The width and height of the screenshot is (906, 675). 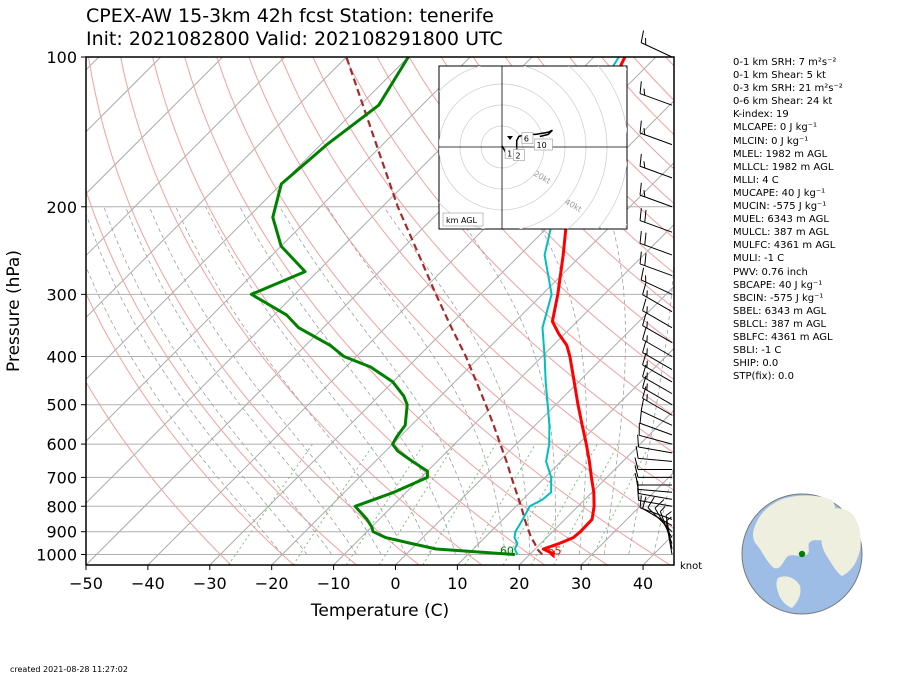 What do you see at coordinates (756, 364) in the screenshot?
I see `index-line: SHIP: 0.0` at bounding box center [756, 364].